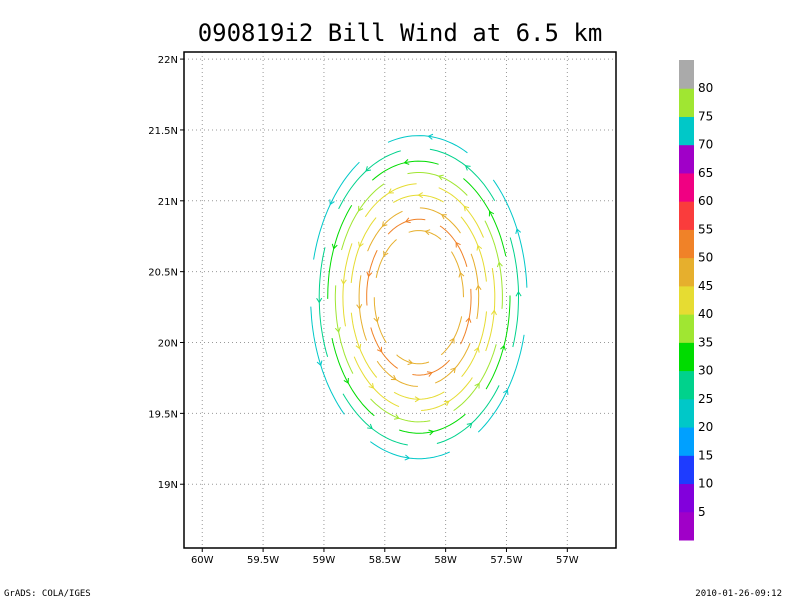 The image size is (800, 600). Describe the element at coordinates (705, 229) in the screenshot. I see `colorbar-label: 55` at that location.